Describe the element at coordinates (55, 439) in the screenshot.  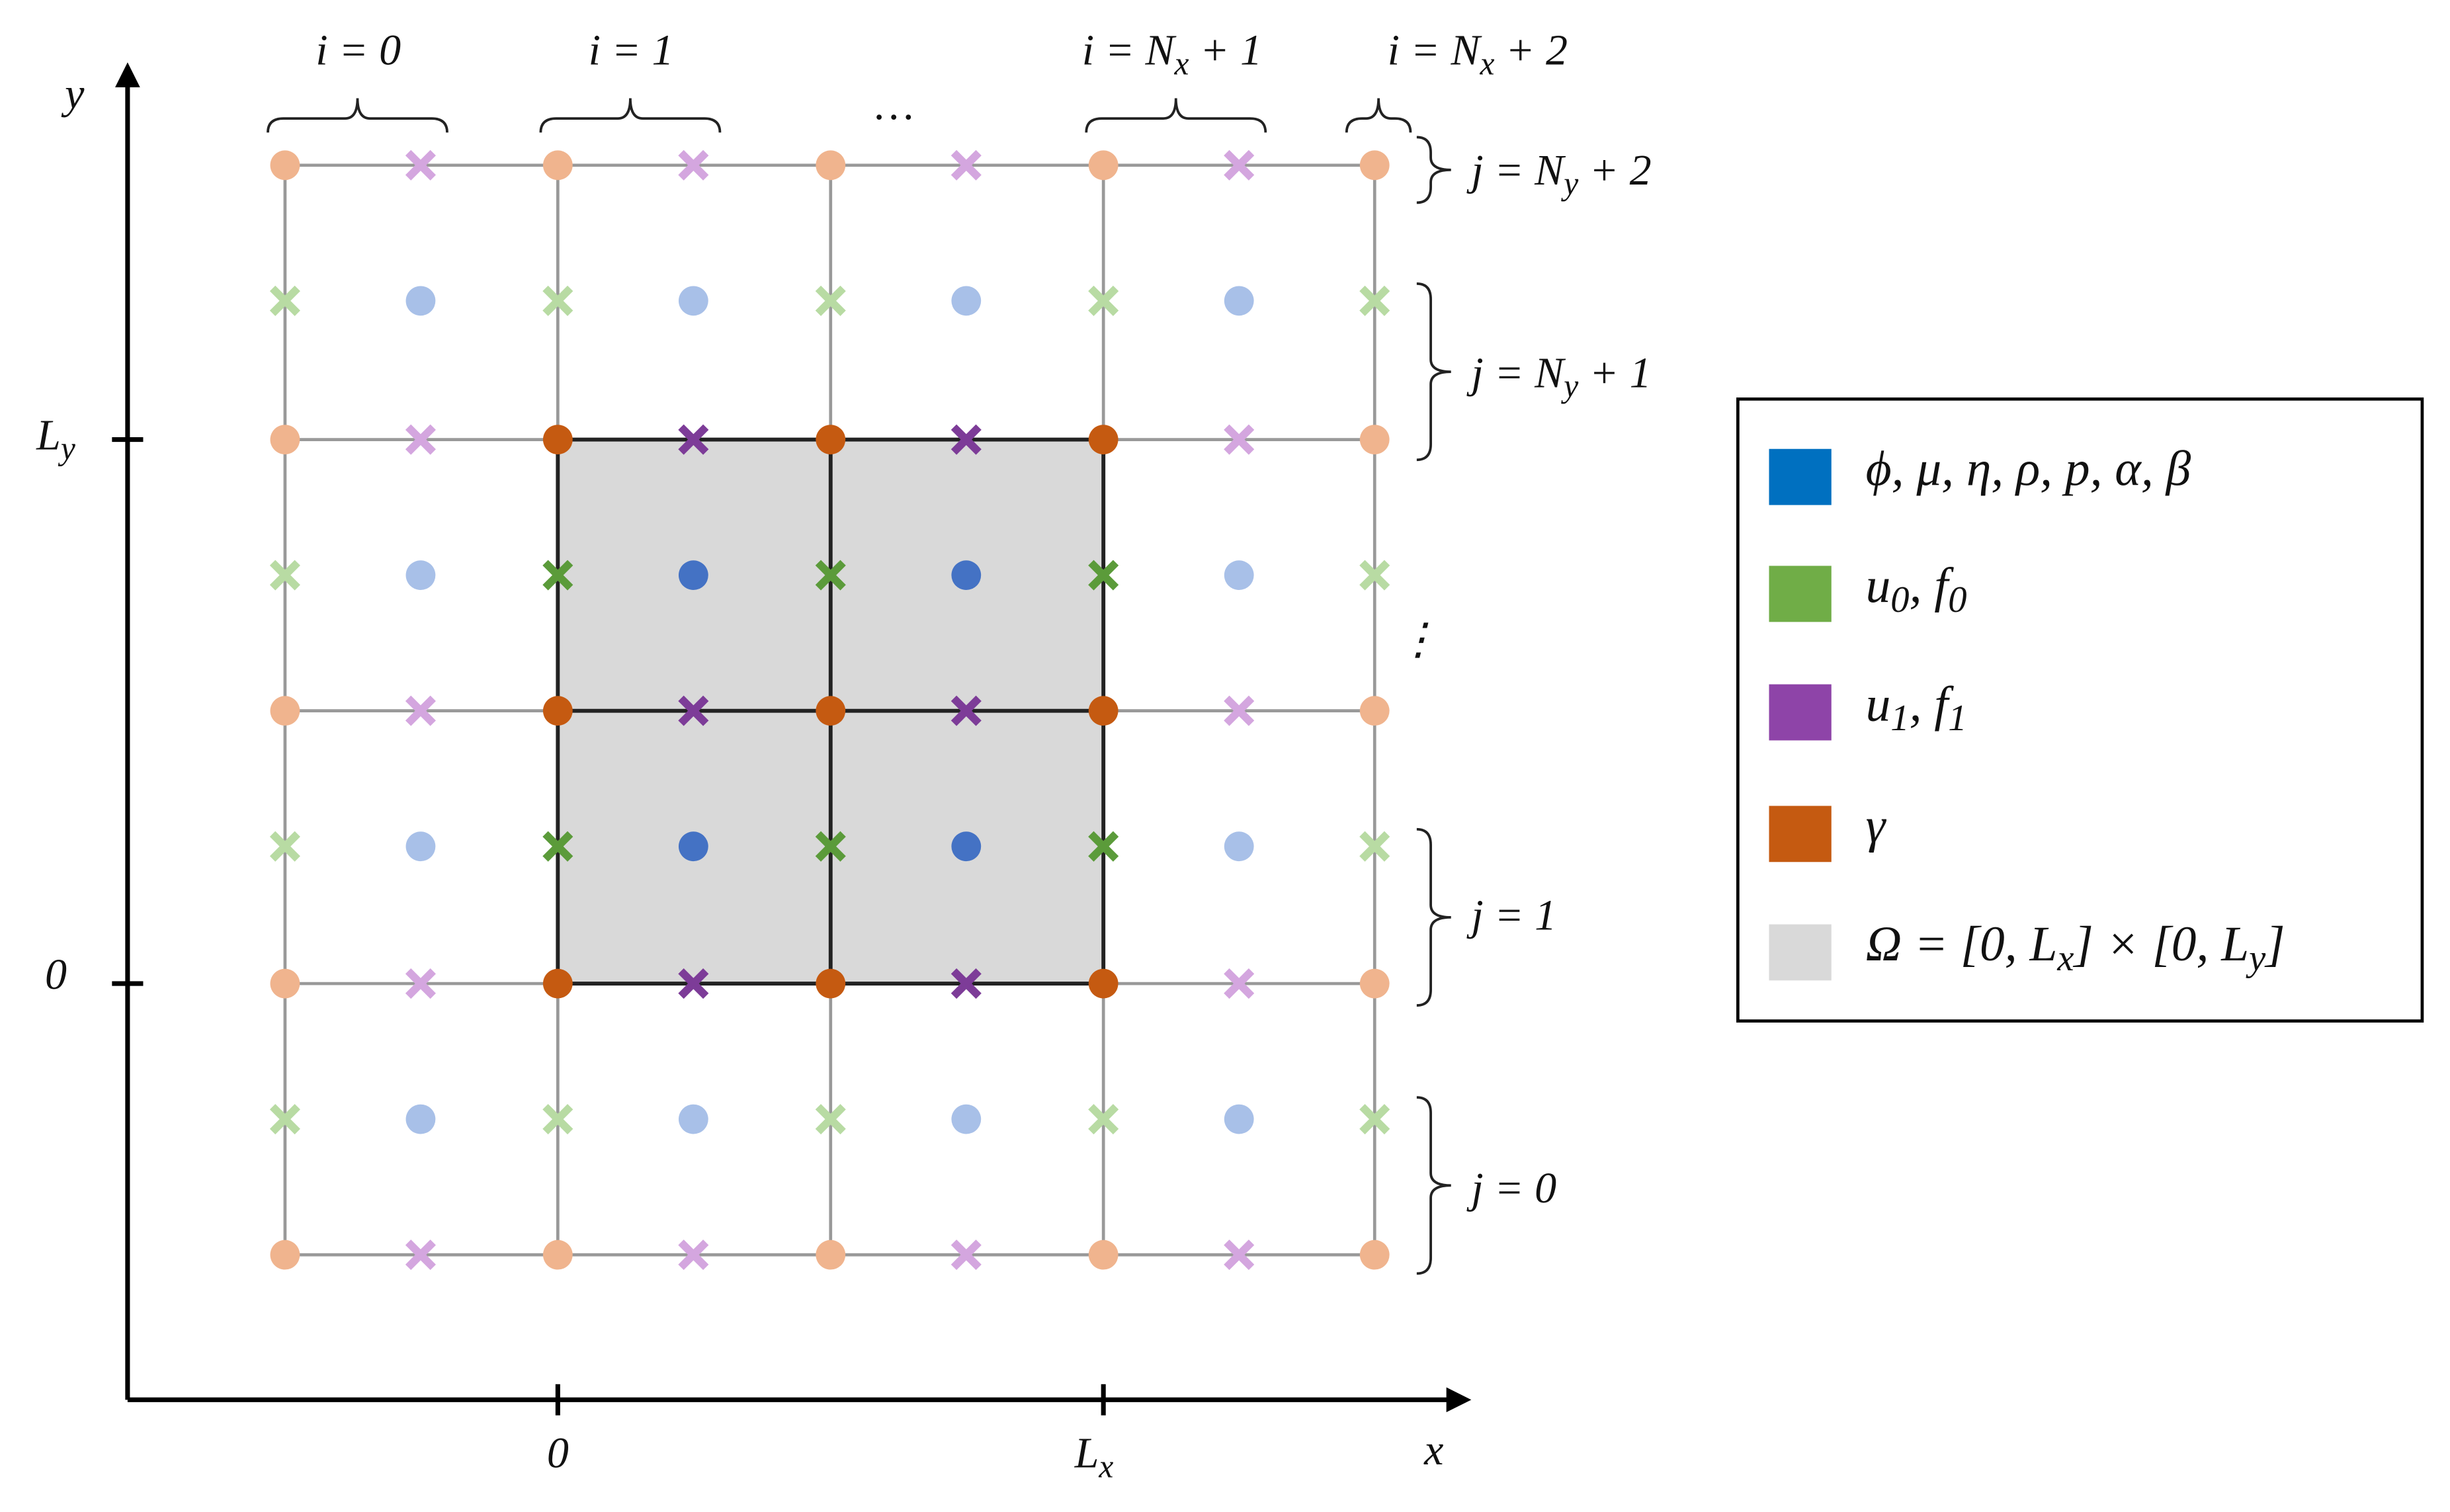
I see `y-tick-label: Ly` at that location.